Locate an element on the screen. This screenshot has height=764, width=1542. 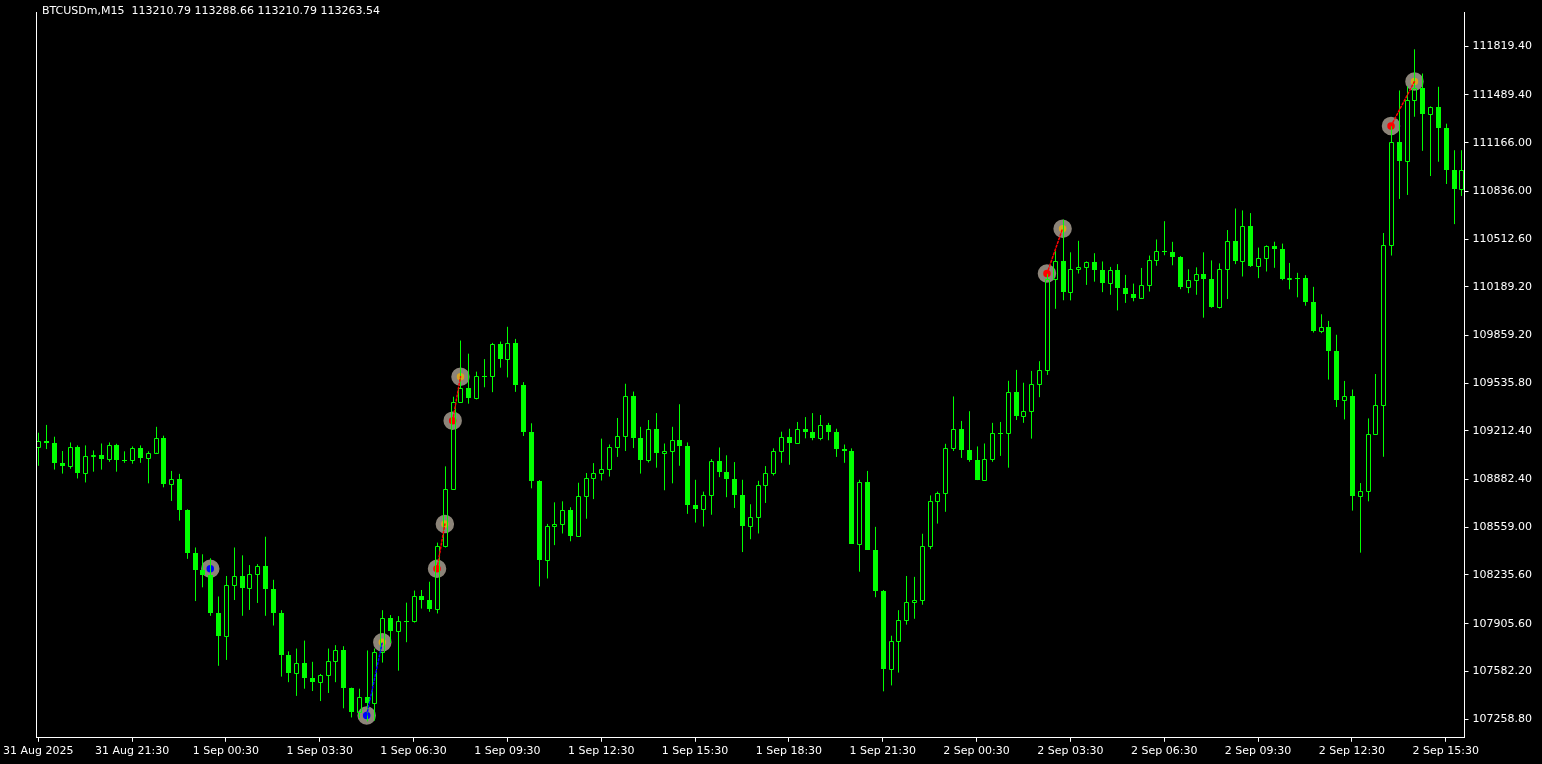
y-tick-label: 111819.40 is located at coordinates (1502, 46).